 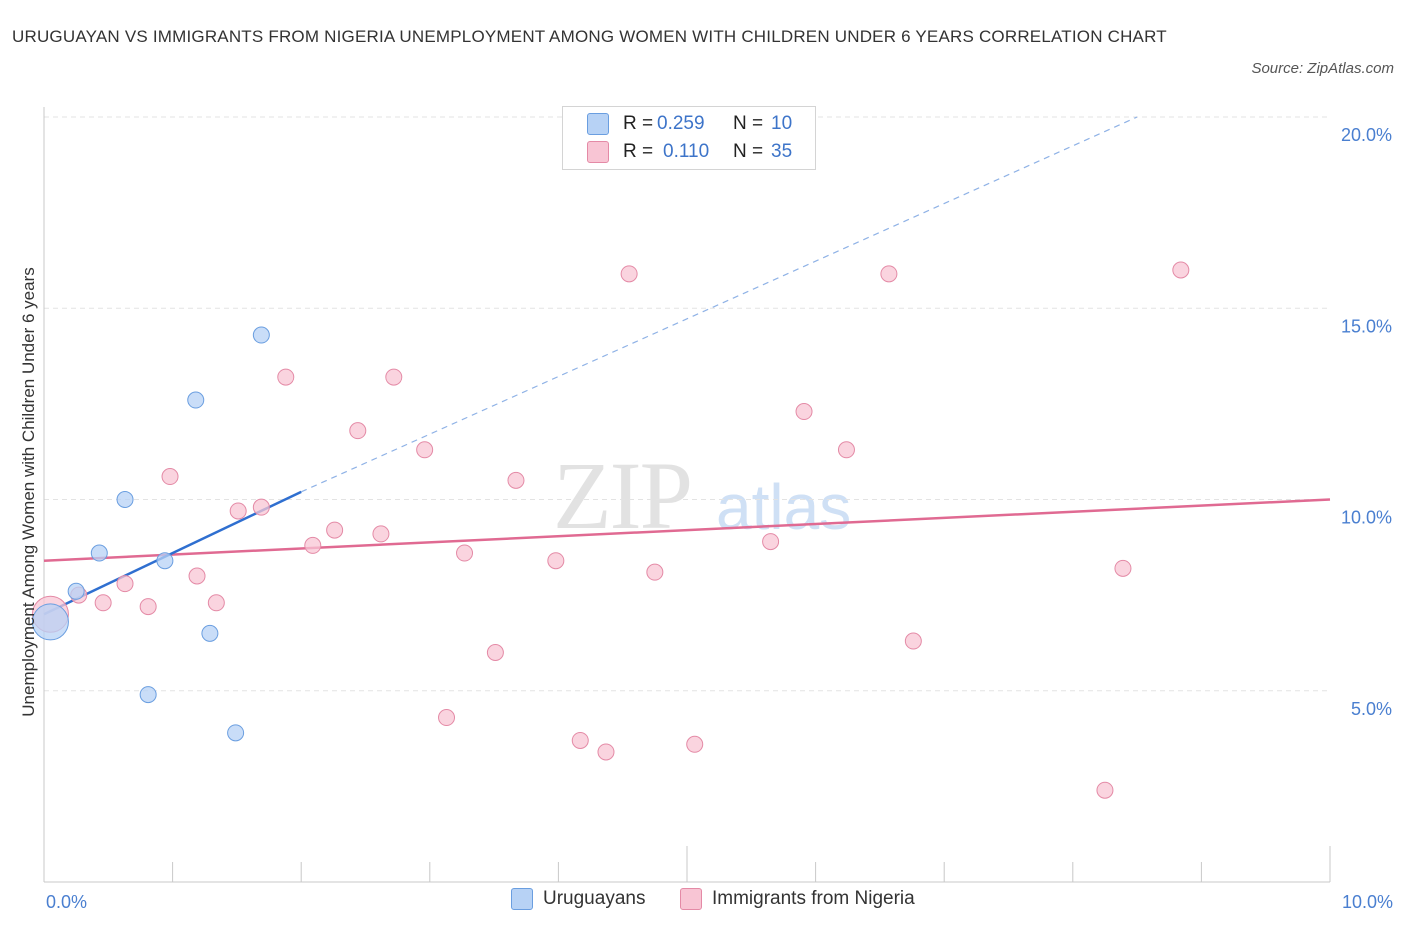 I want to click on nigeria-legend-swatch, so click(x=691, y=899).